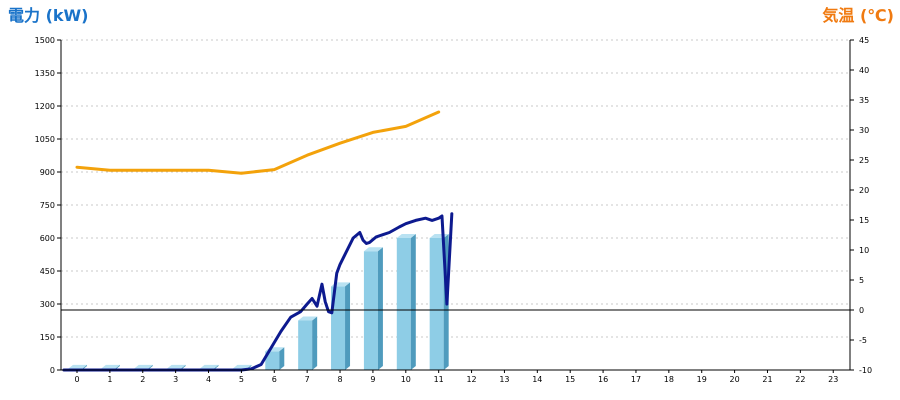 This screenshot has width=900, height=400. I want to click on power-bars, so click(258, 302).